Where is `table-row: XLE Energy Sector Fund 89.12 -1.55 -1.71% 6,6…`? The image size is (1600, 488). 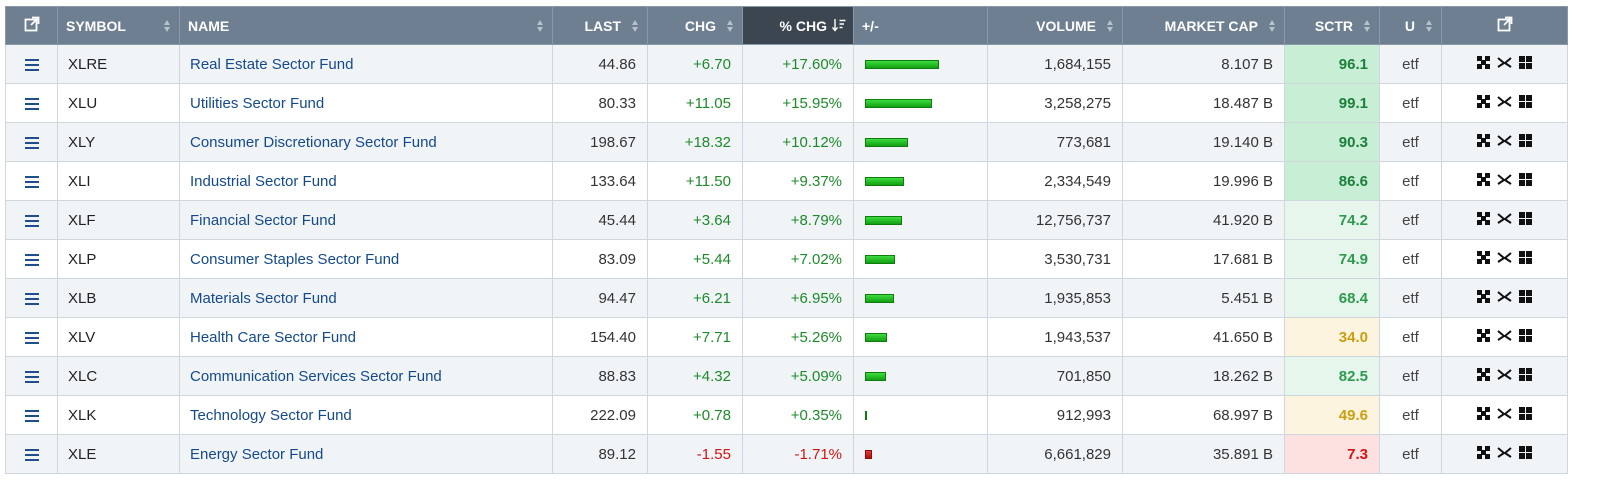 table-row: XLE Energy Sector Fund 89.12 -1.55 -1.71% 6,6… is located at coordinates (786, 454).